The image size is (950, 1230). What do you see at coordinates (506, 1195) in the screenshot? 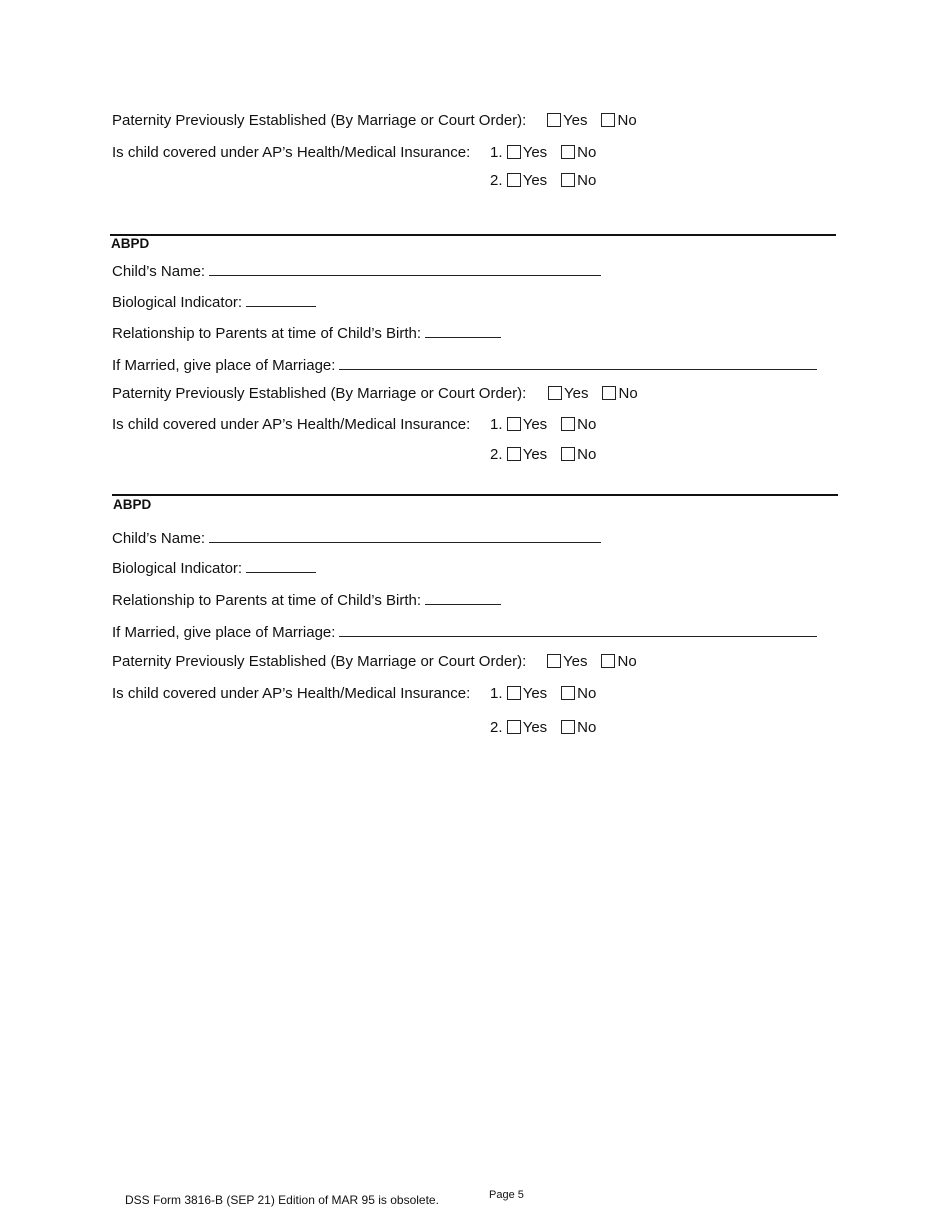
I see `page-number: Page 5` at bounding box center [506, 1195].